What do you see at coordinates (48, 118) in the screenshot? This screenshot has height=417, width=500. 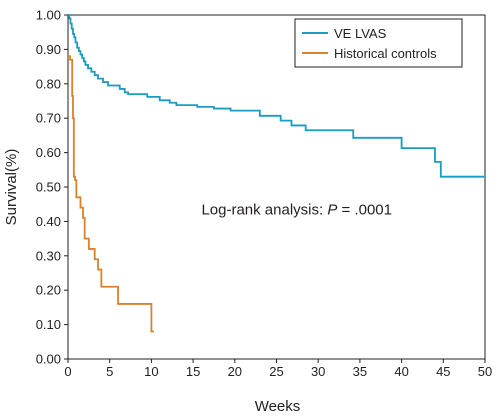 I see `y-tick-label: 0.70` at bounding box center [48, 118].